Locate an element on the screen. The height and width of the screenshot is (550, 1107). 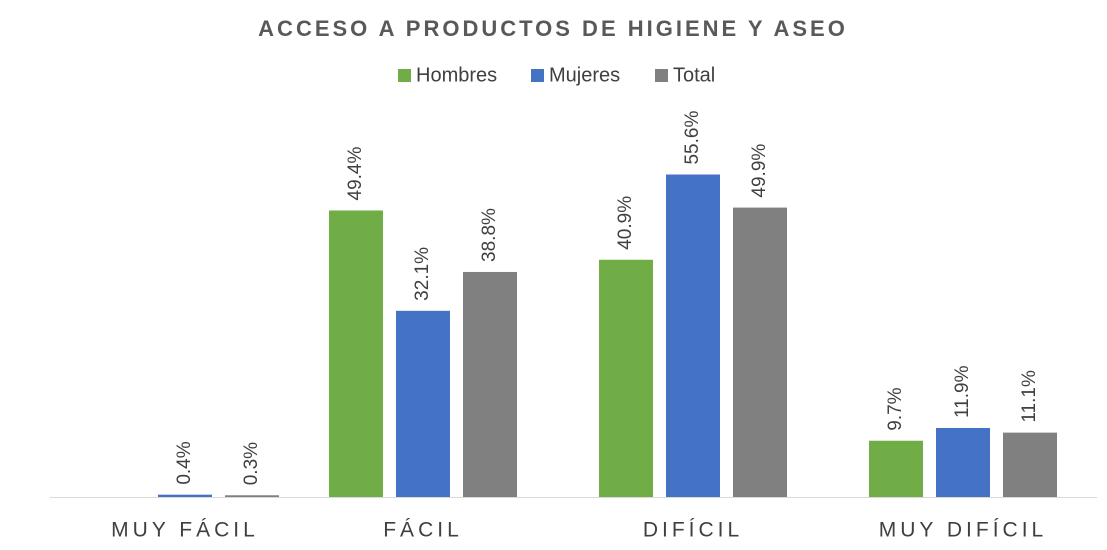
legend-label: Mujeres is located at coordinates (584, 75).